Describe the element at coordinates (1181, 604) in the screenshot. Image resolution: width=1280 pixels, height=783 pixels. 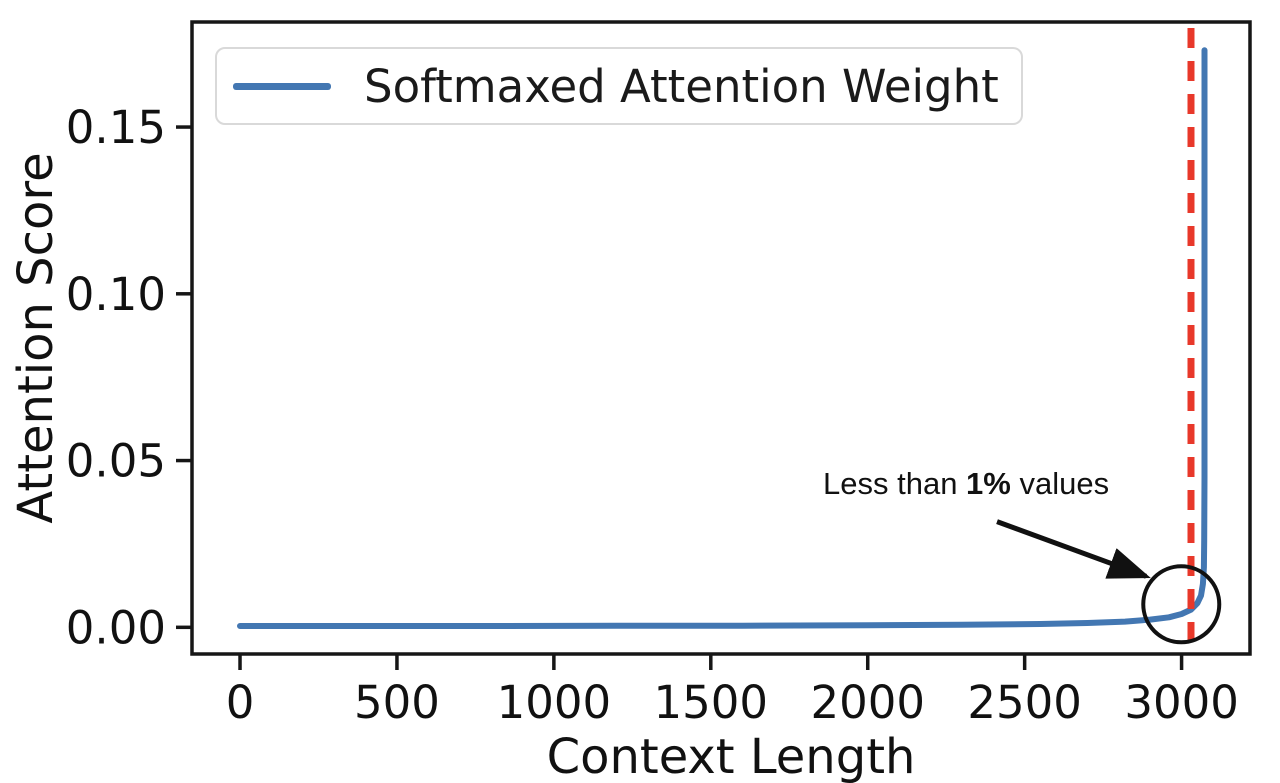
I see `highlight-circle` at that location.